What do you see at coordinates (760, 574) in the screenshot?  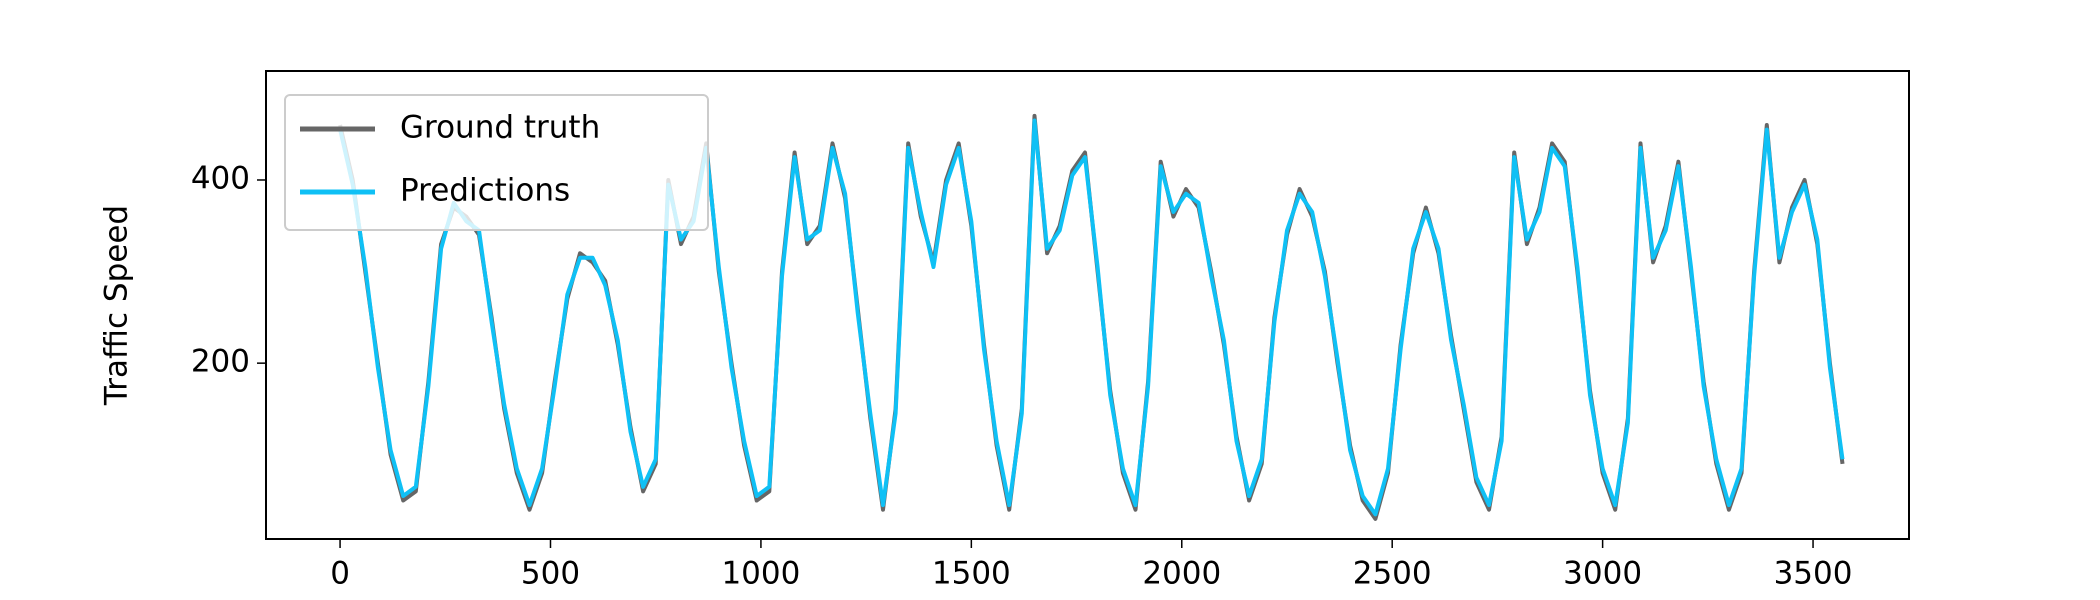 I see `x-tick-label: 1000` at bounding box center [760, 574].